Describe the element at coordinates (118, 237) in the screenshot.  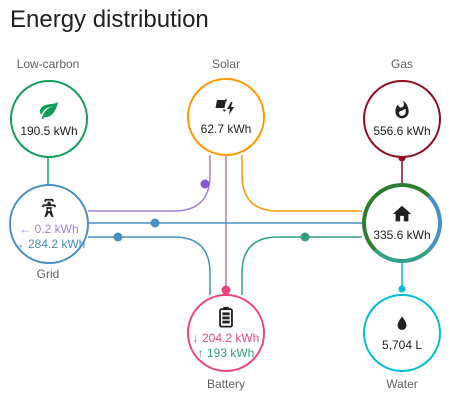
I see `flow-dot-grid-battery` at that location.